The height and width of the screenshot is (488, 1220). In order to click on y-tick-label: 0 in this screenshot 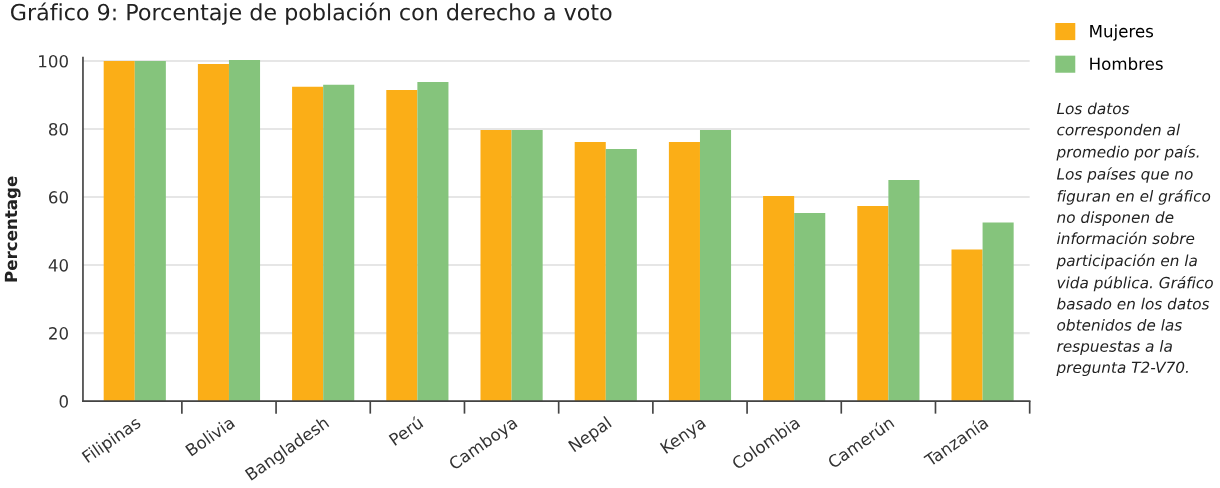, I will do `click(63, 401)`.